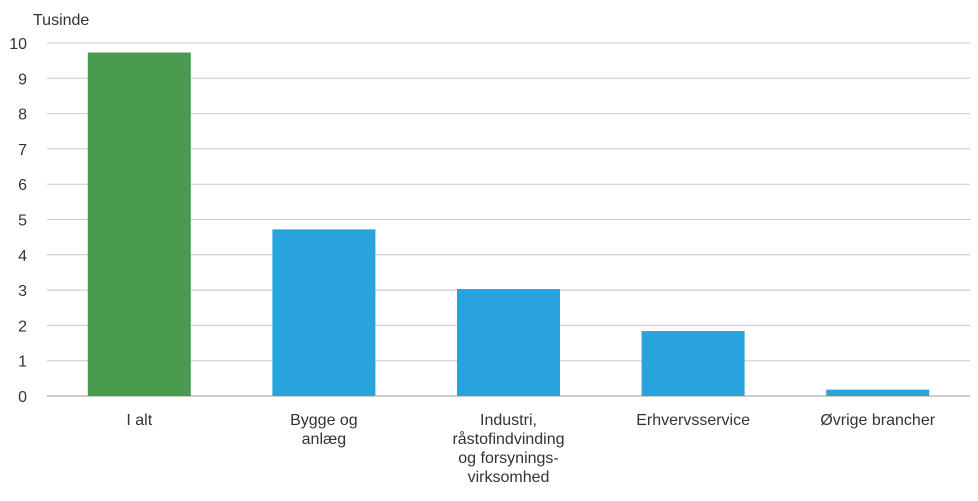 The height and width of the screenshot is (501, 978). Describe the element at coordinates (22, 397) in the screenshot. I see `y-tick-label: 0` at that location.